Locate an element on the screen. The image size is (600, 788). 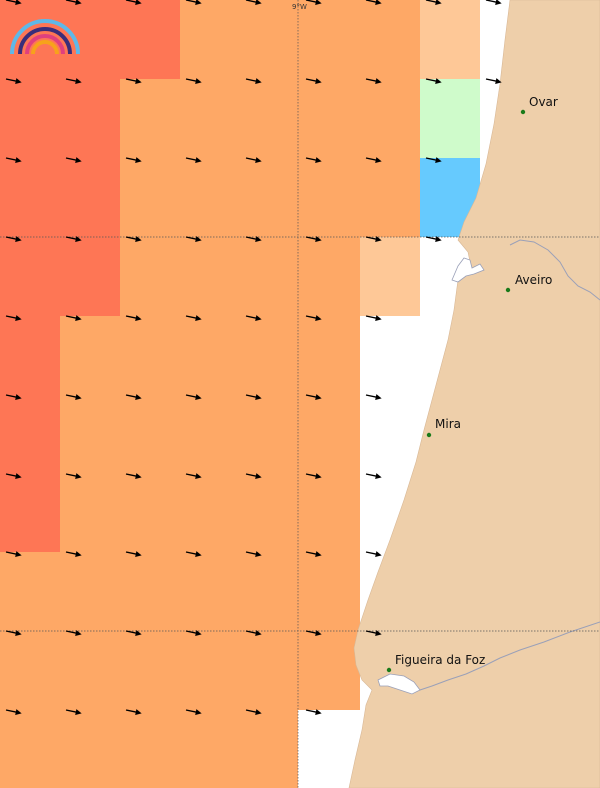
city-dot-mira is located at coordinates (429, 435).